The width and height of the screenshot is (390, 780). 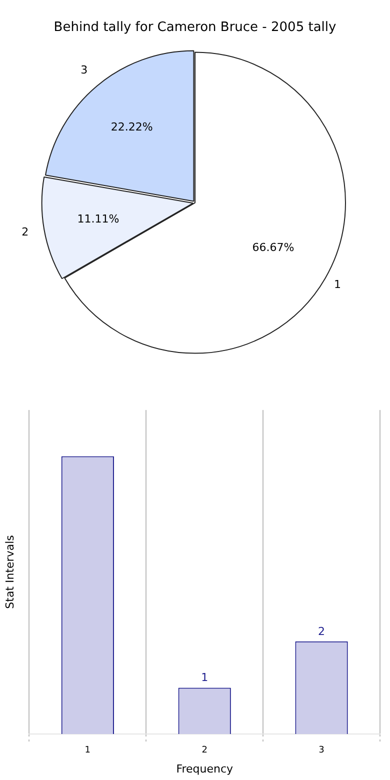 What do you see at coordinates (205, 751) in the screenshot?
I see `x-tick-label: 2` at bounding box center [205, 751].